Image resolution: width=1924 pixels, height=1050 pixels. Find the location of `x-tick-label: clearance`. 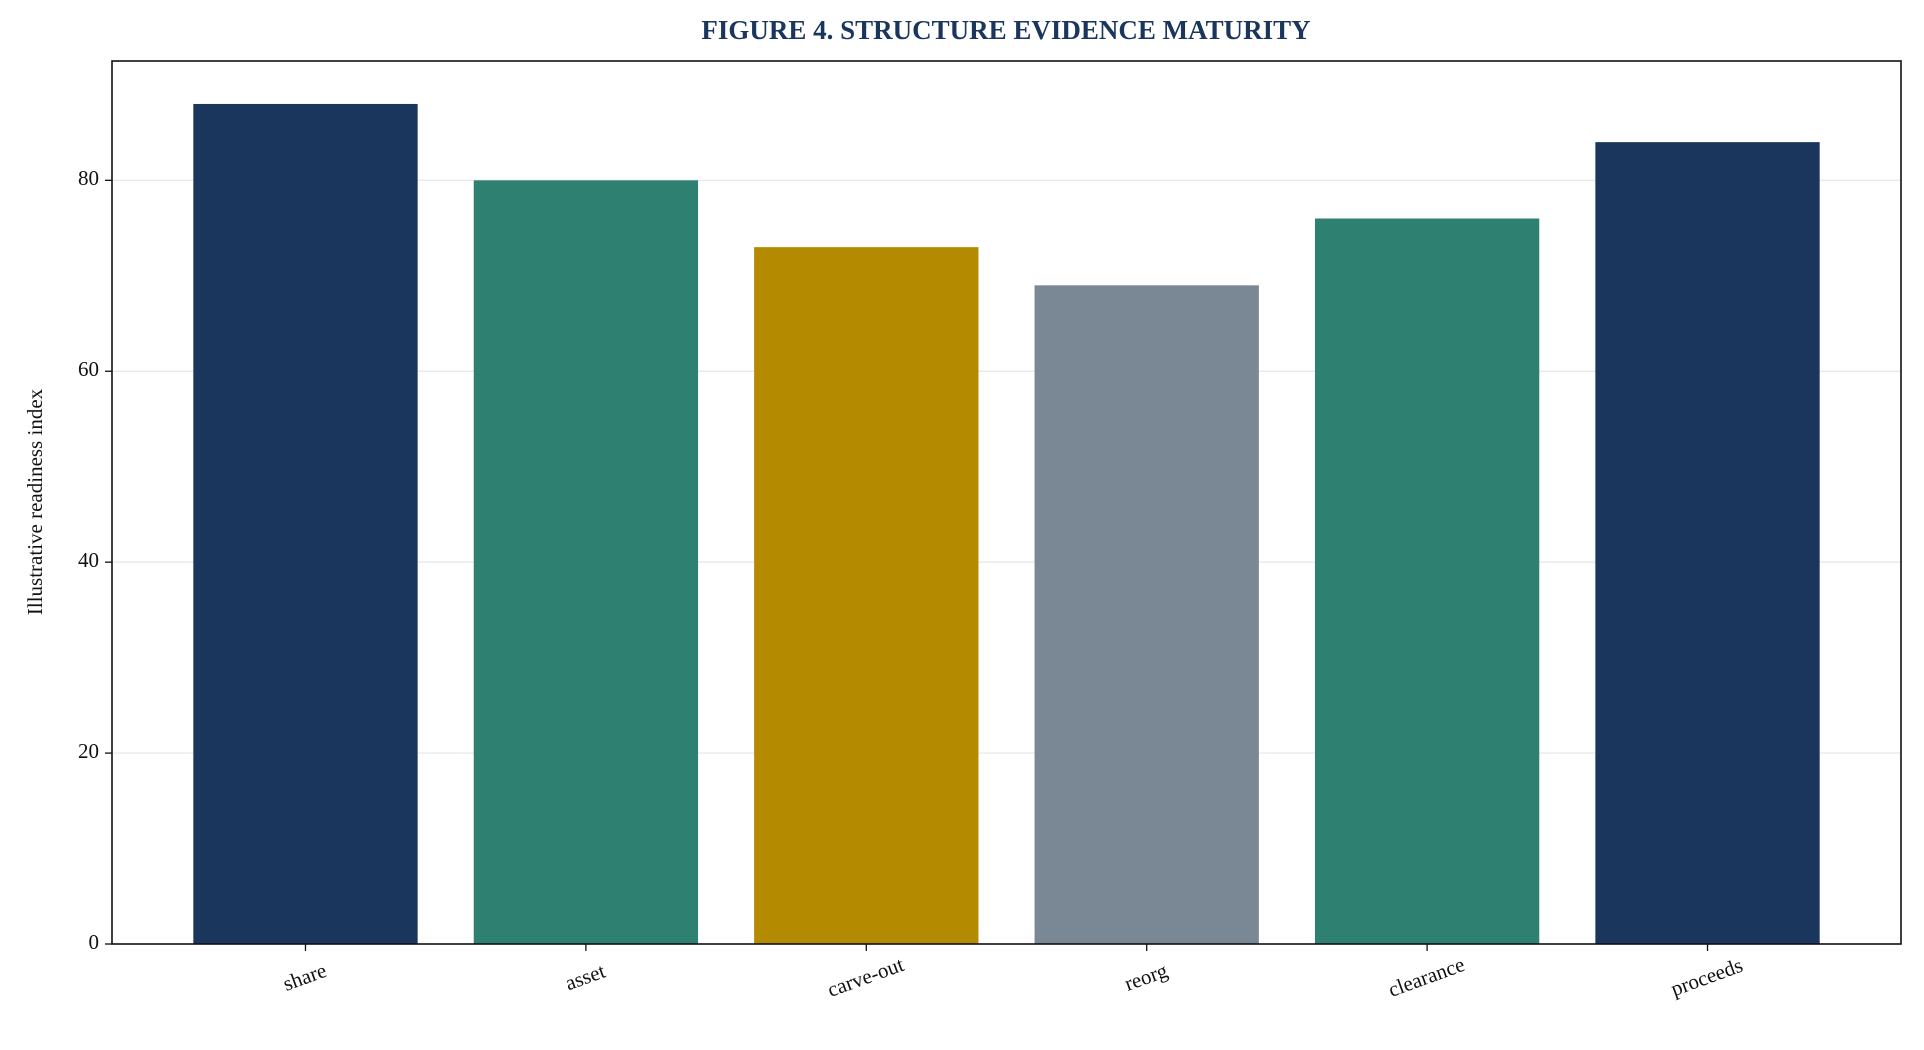

x-tick-label: clearance is located at coordinates (1426, 977).